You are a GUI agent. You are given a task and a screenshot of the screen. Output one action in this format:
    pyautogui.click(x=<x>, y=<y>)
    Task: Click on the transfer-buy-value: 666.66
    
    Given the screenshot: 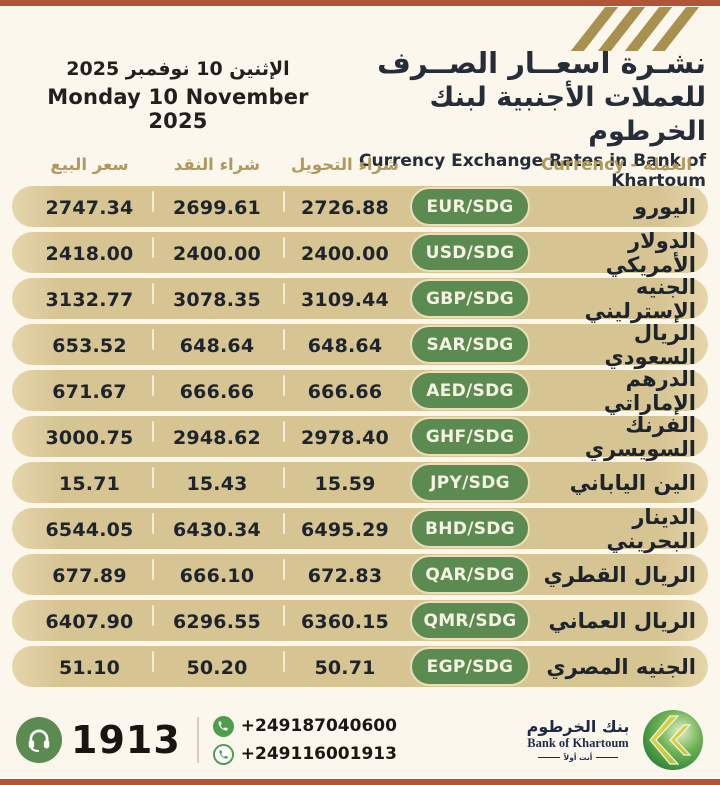 What is the action you would take?
    pyautogui.click(x=345, y=392)
    